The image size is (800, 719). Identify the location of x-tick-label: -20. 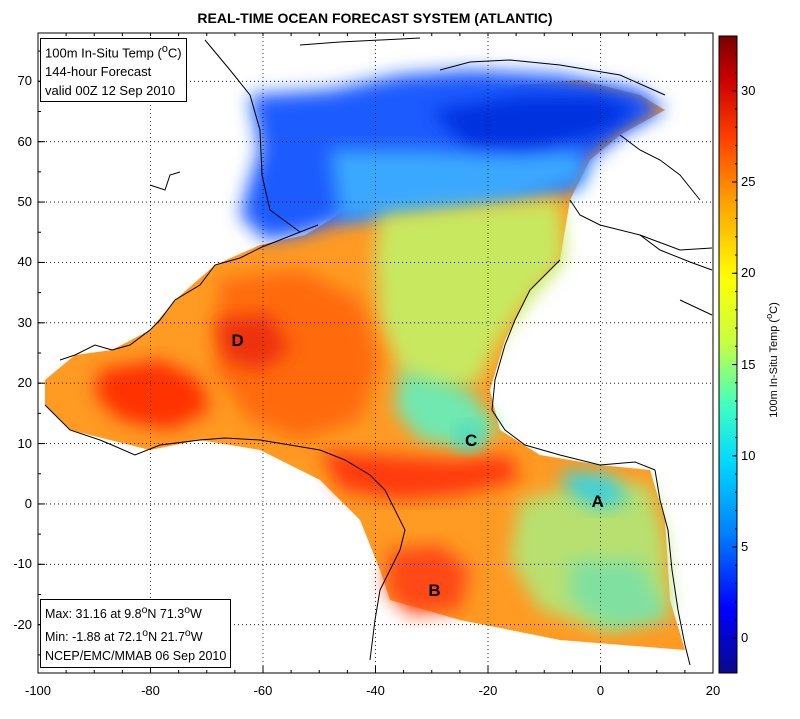
(488, 690).